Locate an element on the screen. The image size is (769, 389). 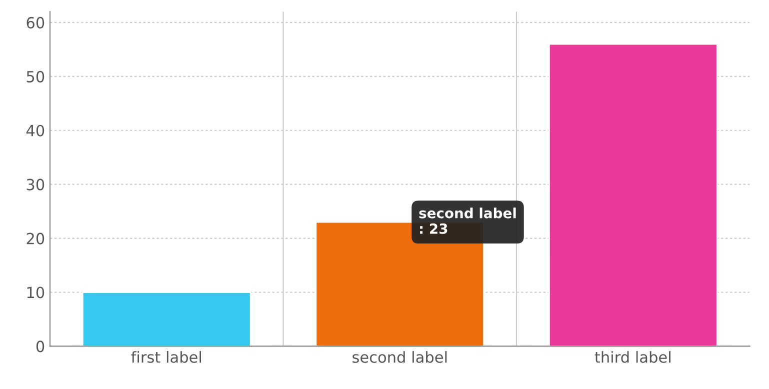
x-tick-label: second label is located at coordinates (399, 357).